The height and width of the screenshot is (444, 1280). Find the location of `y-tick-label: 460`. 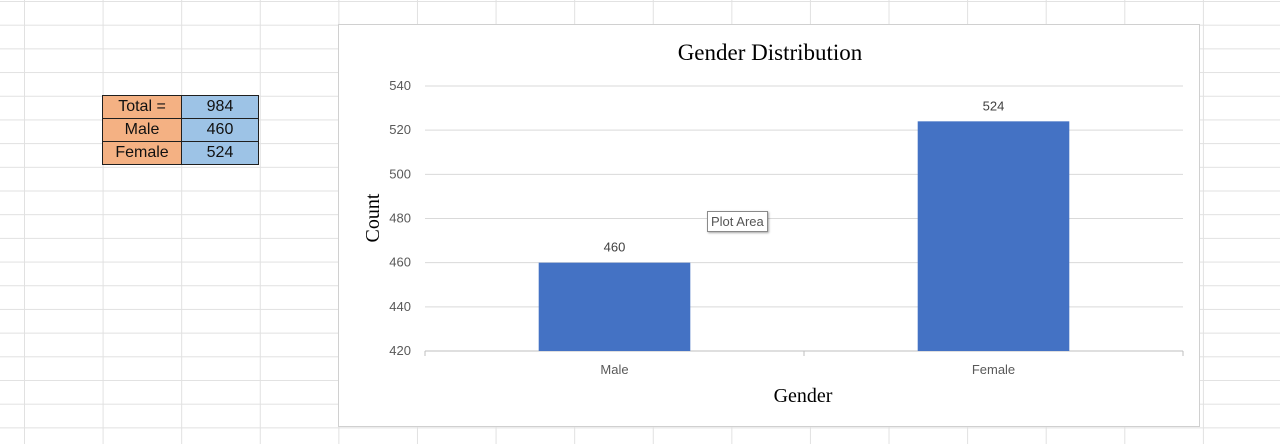

y-tick-label: 460 is located at coordinates (400, 262).